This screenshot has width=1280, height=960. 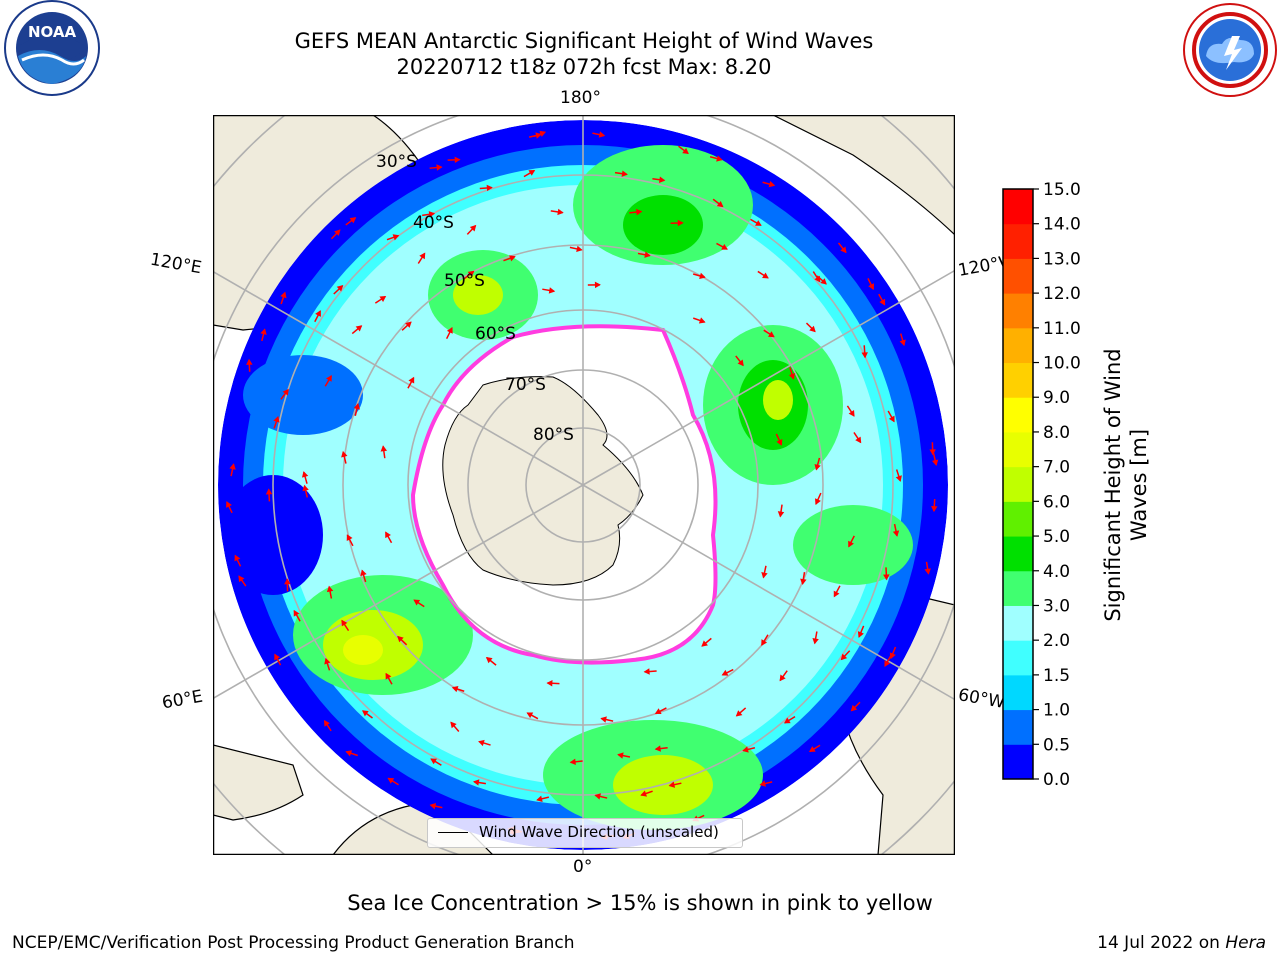 I want to click on legend-line-swatch, so click(x=453, y=832).